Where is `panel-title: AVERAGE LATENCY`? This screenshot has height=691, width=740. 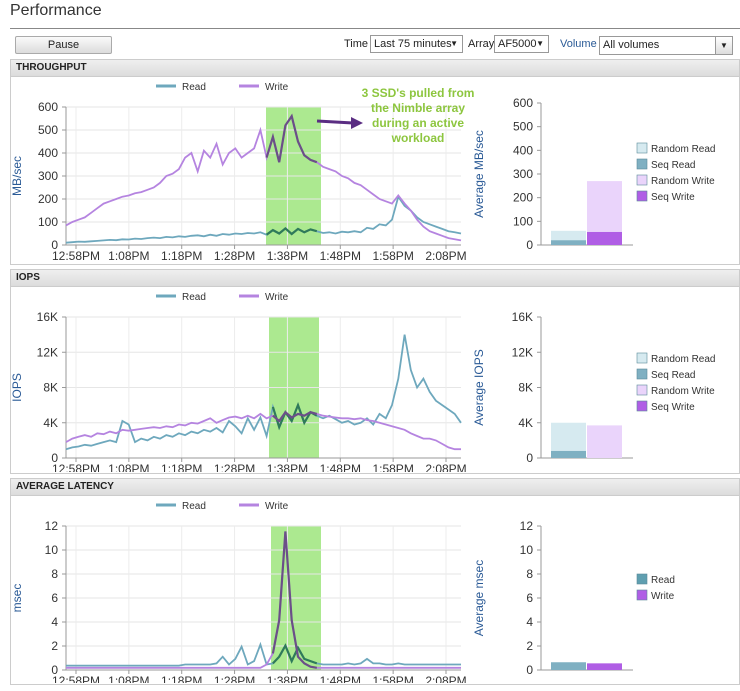 panel-title: AVERAGE LATENCY is located at coordinates (375, 487).